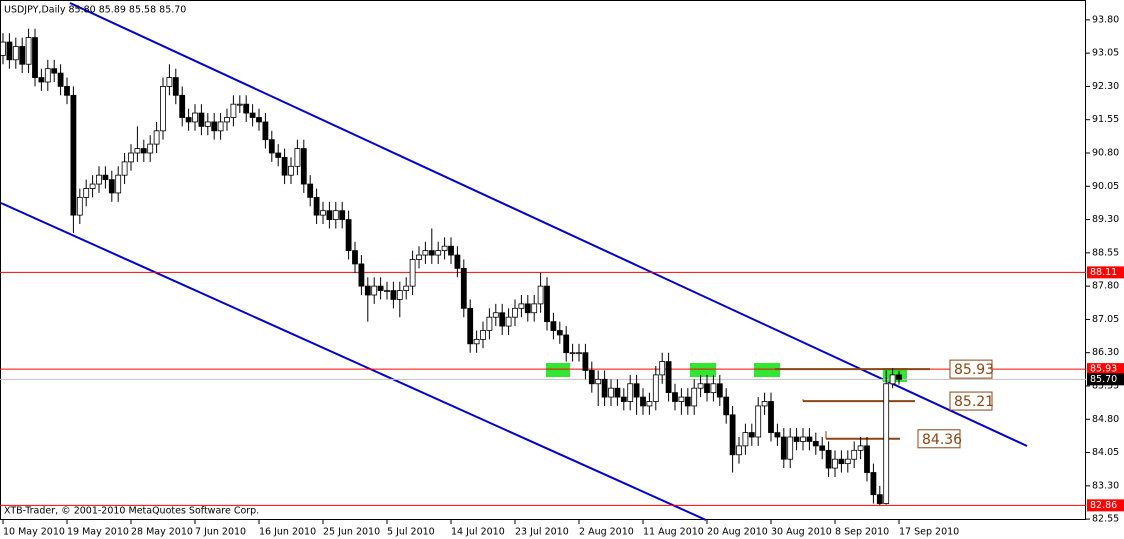  I want to click on y-tick-label: 85.55, so click(1105, 385).